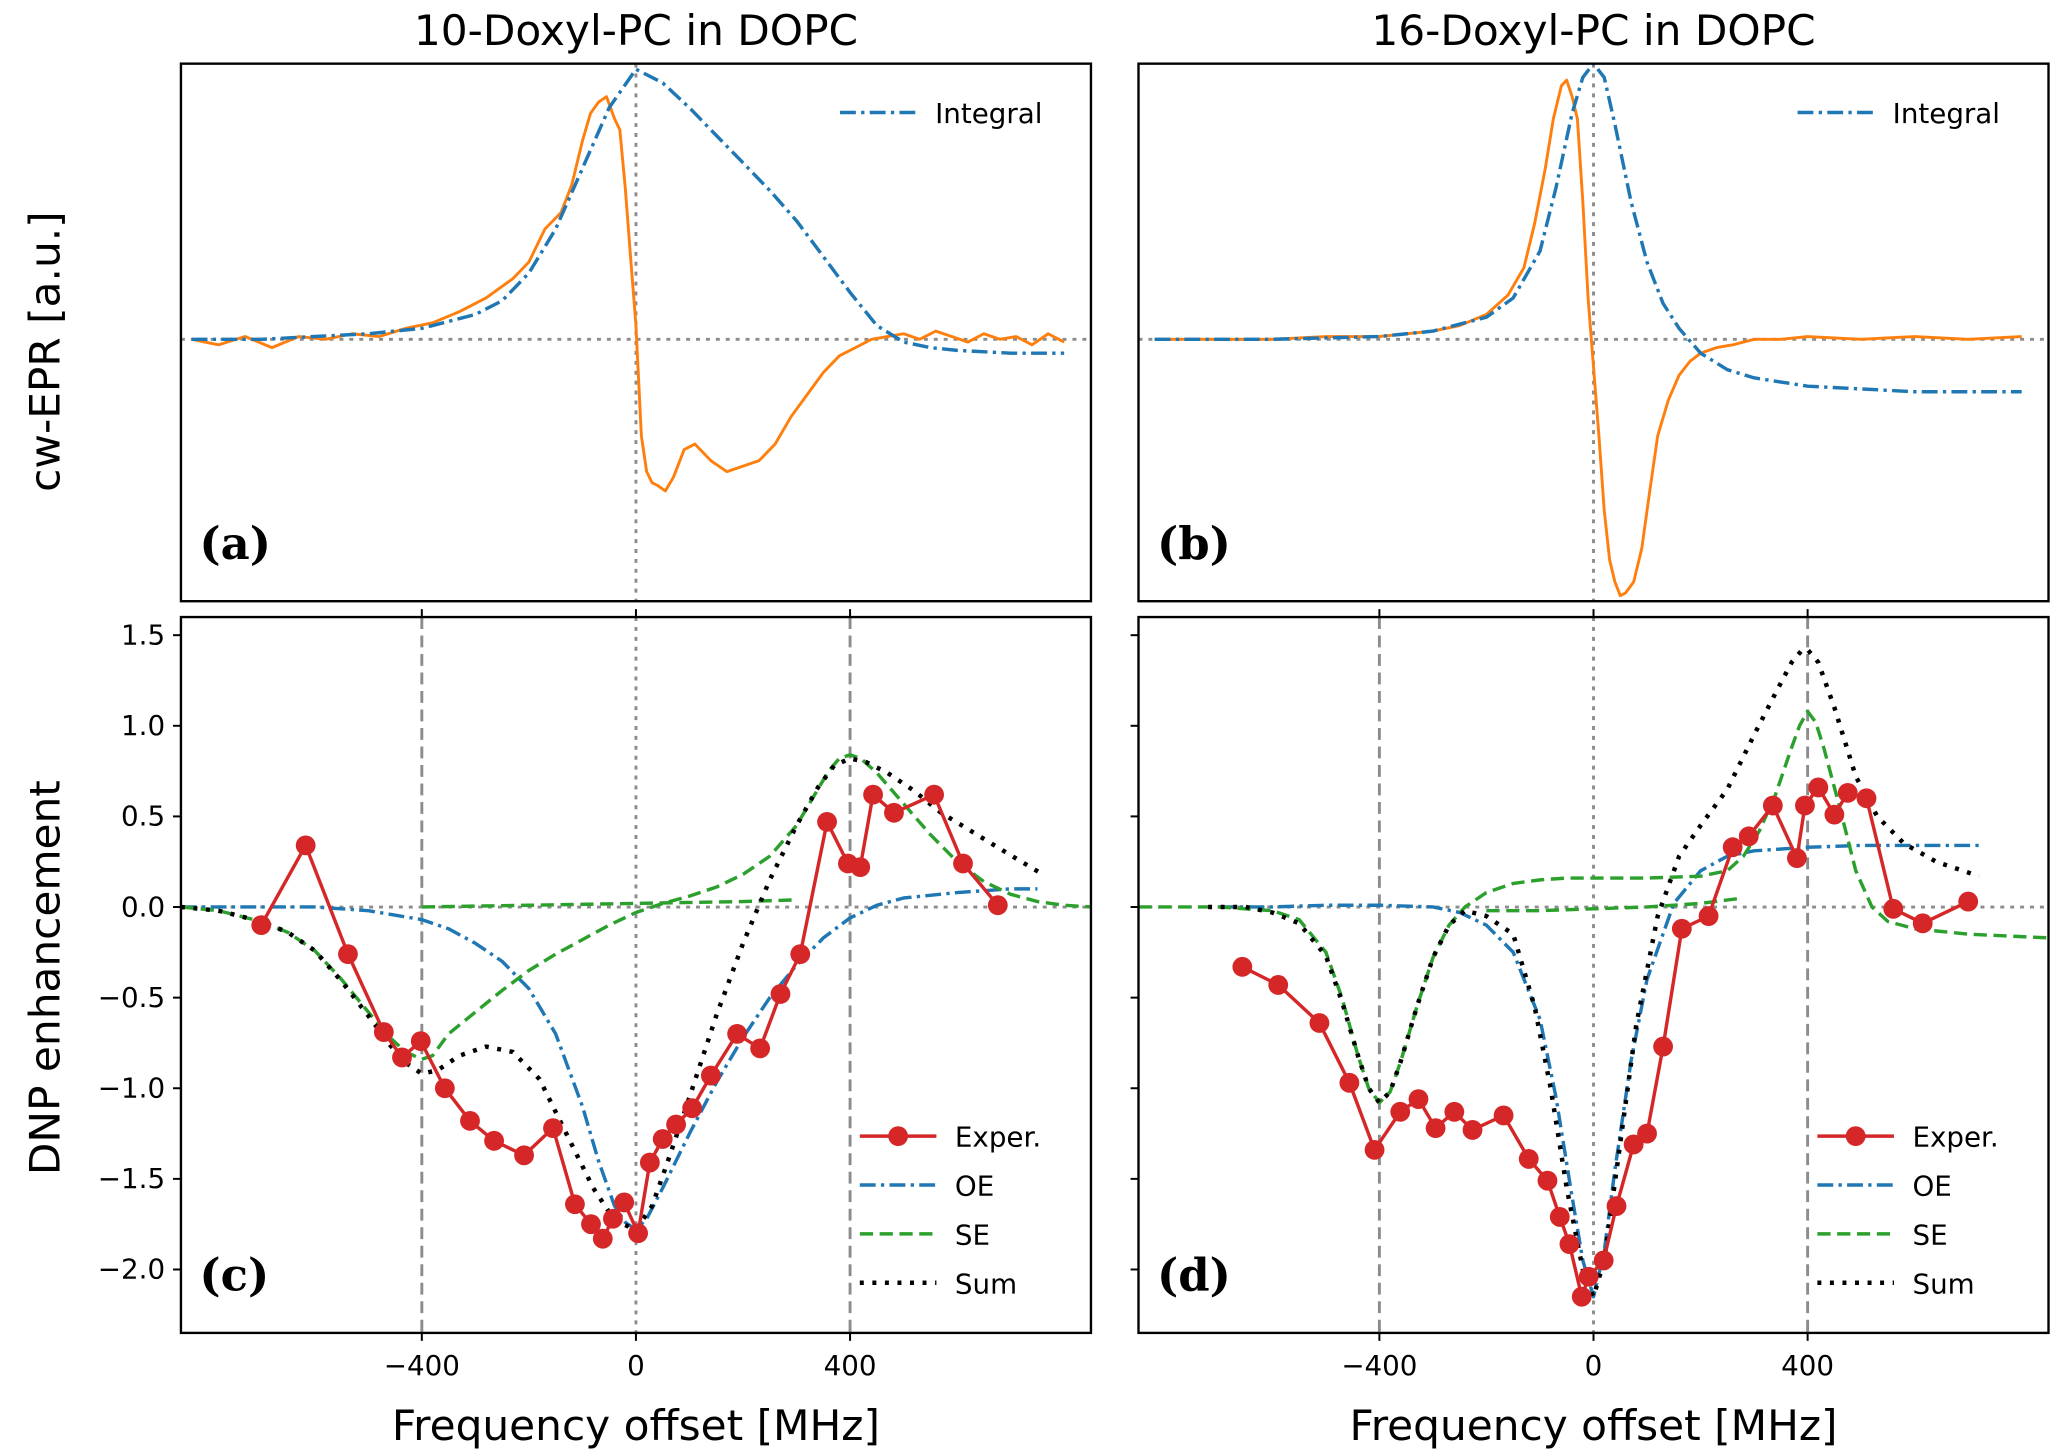 The height and width of the screenshot is (1456, 2067). I want to click on legend-marker, so click(1855, 1136).